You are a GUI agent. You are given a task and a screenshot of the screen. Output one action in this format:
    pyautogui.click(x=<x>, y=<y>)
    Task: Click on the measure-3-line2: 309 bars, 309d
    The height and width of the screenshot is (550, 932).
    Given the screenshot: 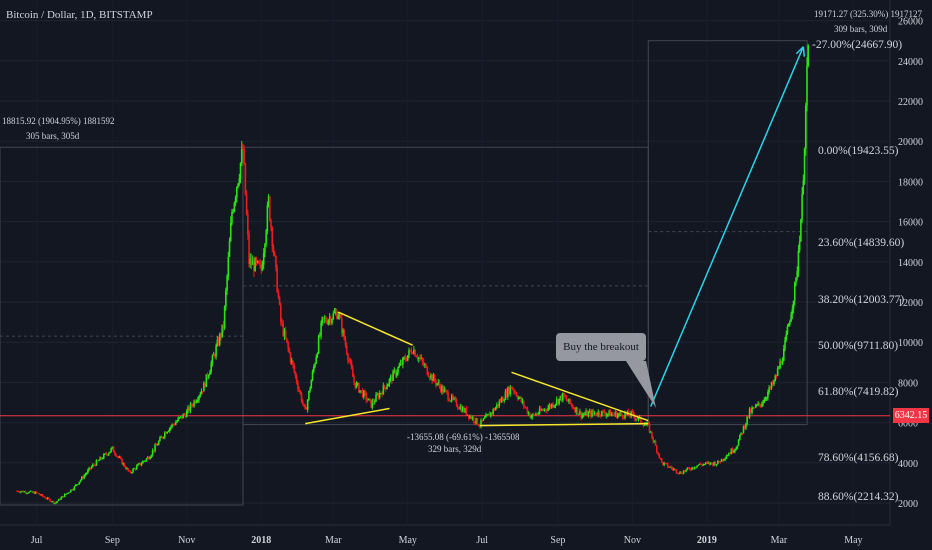 What is the action you would take?
    pyautogui.click(x=861, y=29)
    